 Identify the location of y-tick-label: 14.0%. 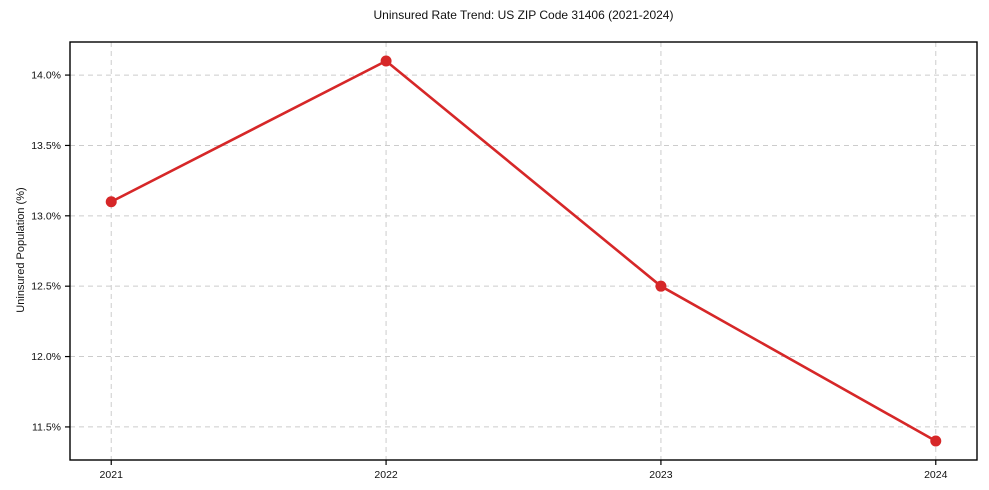
(46, 76).